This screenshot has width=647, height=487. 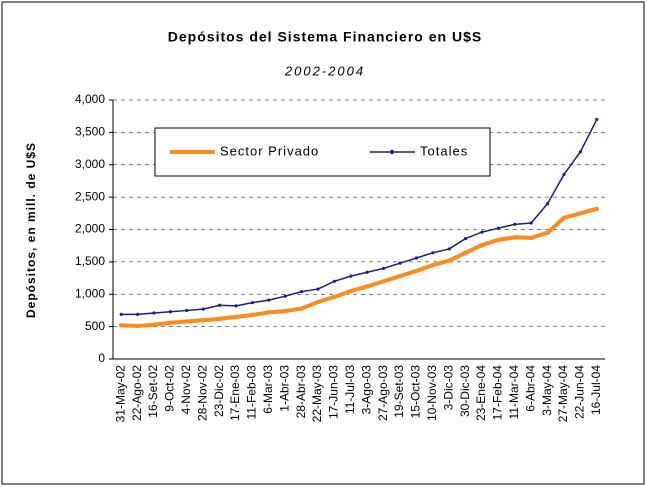 I want to click on x-tick-label: 3-May-04, so click(x=547, y=390).